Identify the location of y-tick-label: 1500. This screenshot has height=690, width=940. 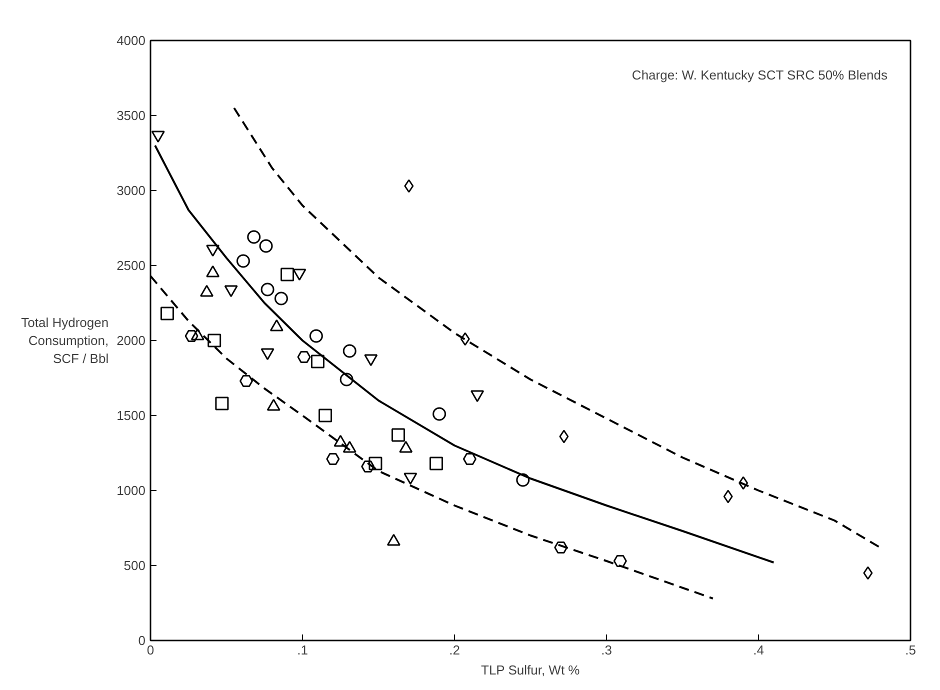
(131, 415).